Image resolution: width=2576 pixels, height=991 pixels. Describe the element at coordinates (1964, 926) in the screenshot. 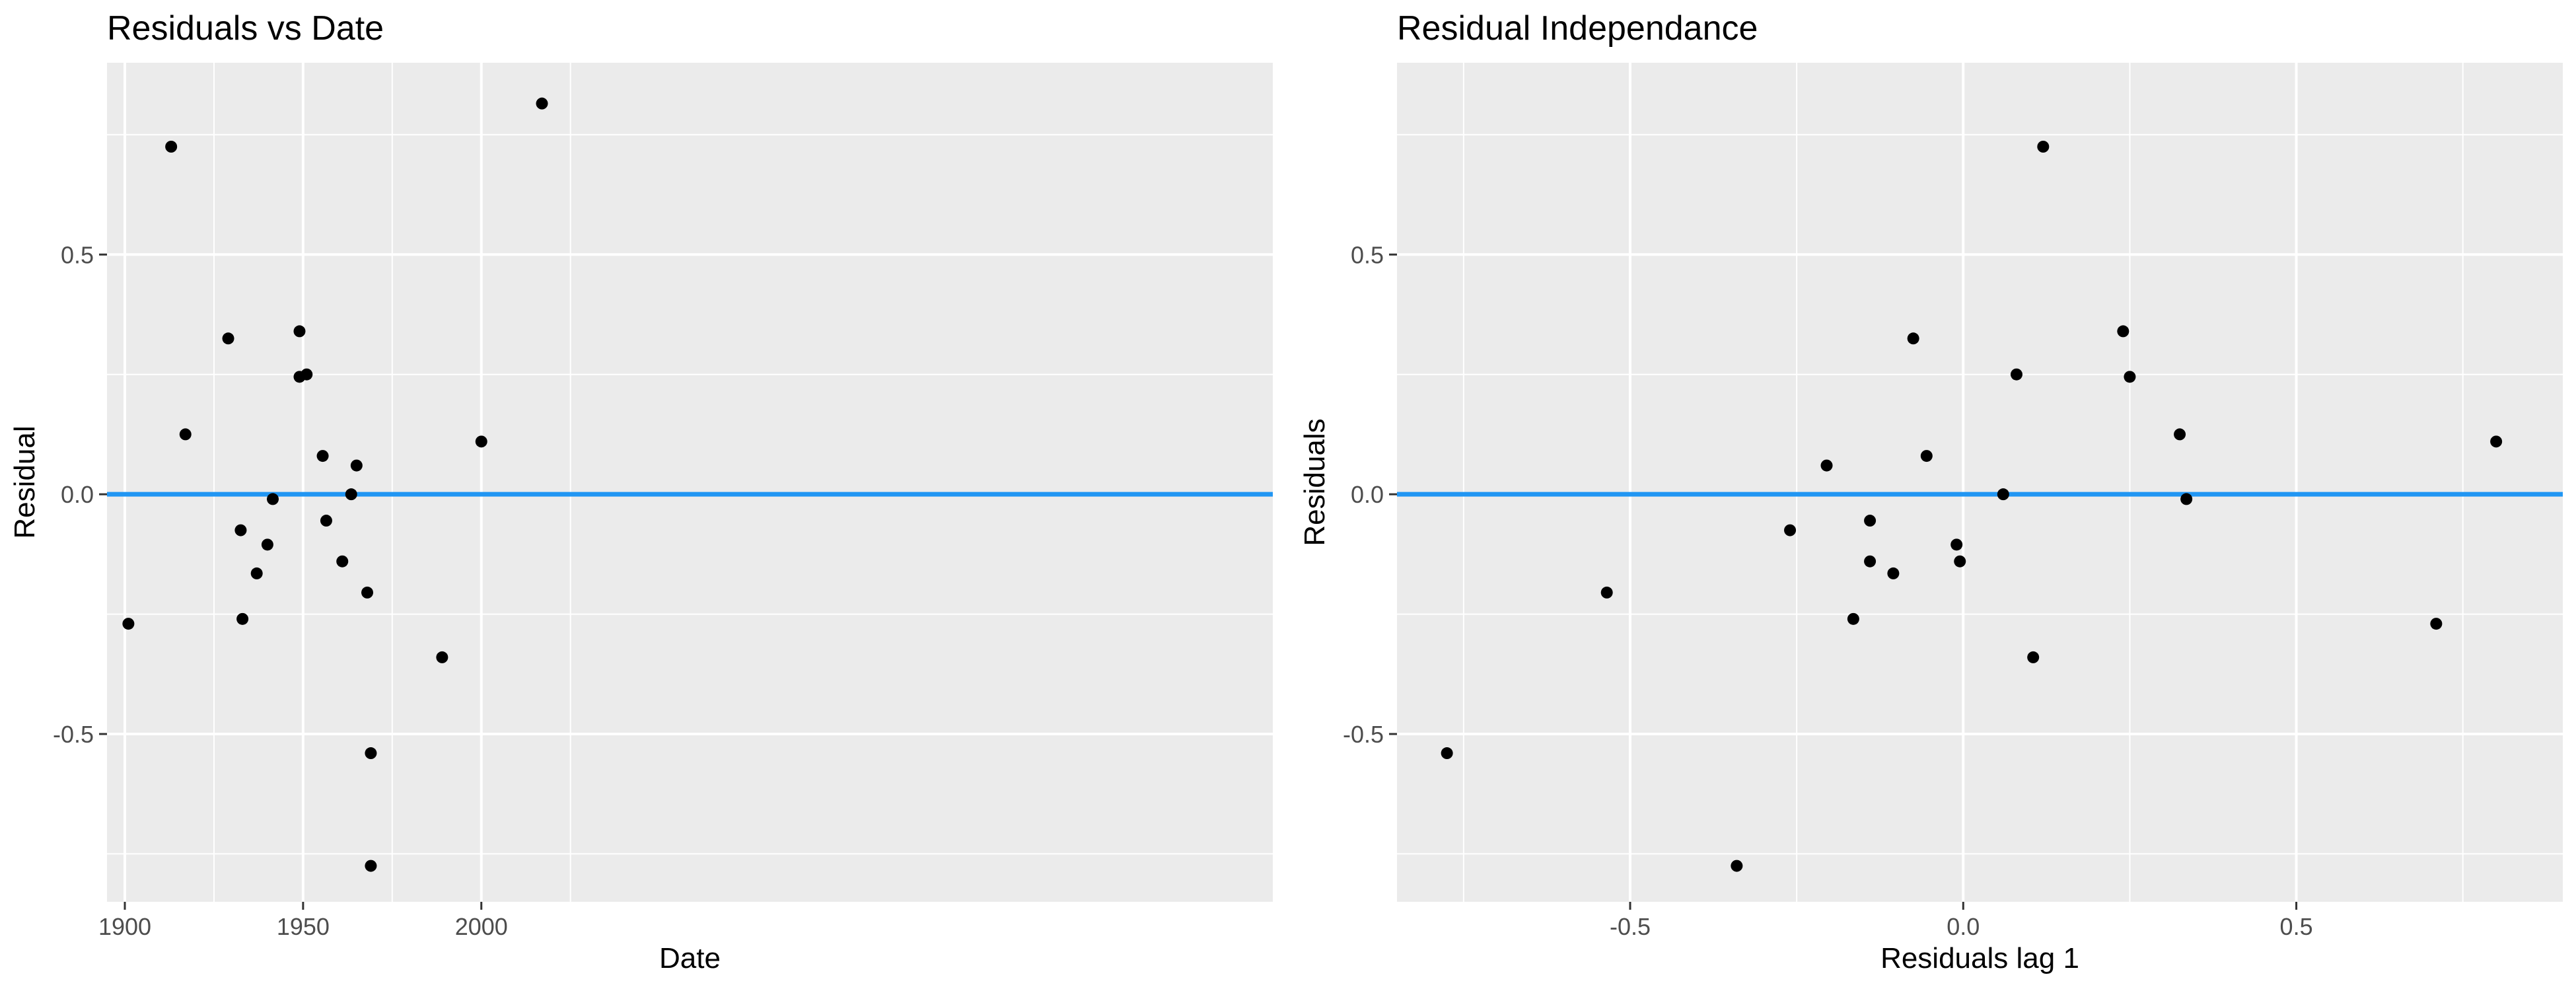

I see `x-tick-label: 0.0` at that location.